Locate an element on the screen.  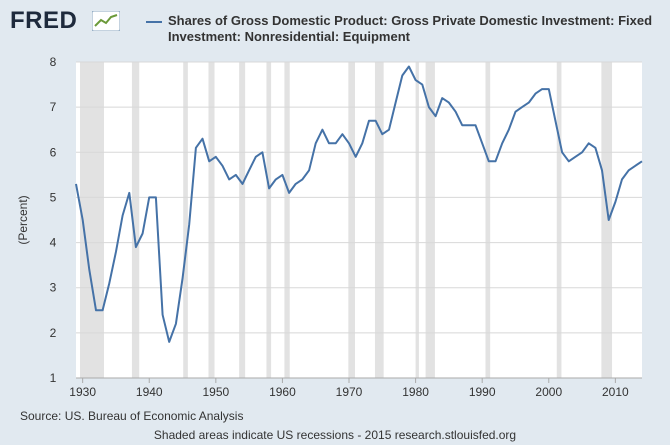
fred-logo: FRED is located at coordinates (65, 21).